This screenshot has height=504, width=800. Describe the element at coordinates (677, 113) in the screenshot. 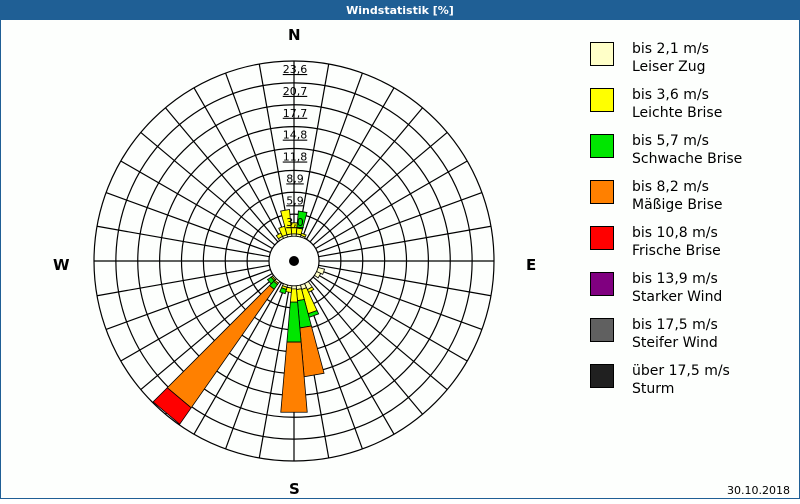

I see `legend-class: Leichte Brise` at that location.